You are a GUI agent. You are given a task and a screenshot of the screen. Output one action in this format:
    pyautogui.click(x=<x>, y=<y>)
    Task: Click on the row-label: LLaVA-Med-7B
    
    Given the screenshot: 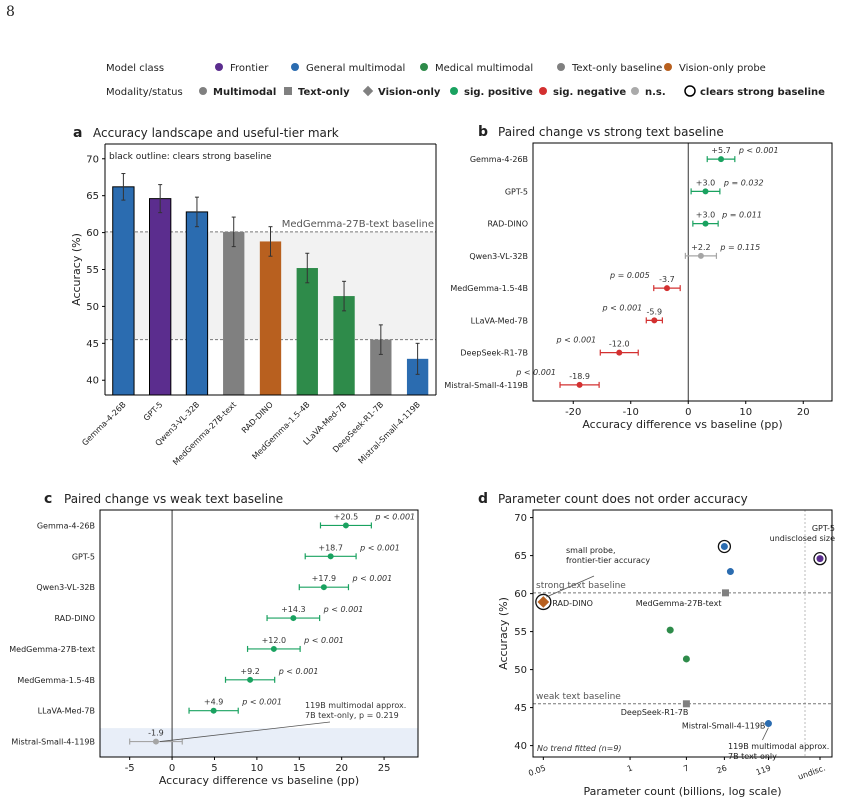 What is the action you would take?
    pyautogui.click(x=499, y=320)
    